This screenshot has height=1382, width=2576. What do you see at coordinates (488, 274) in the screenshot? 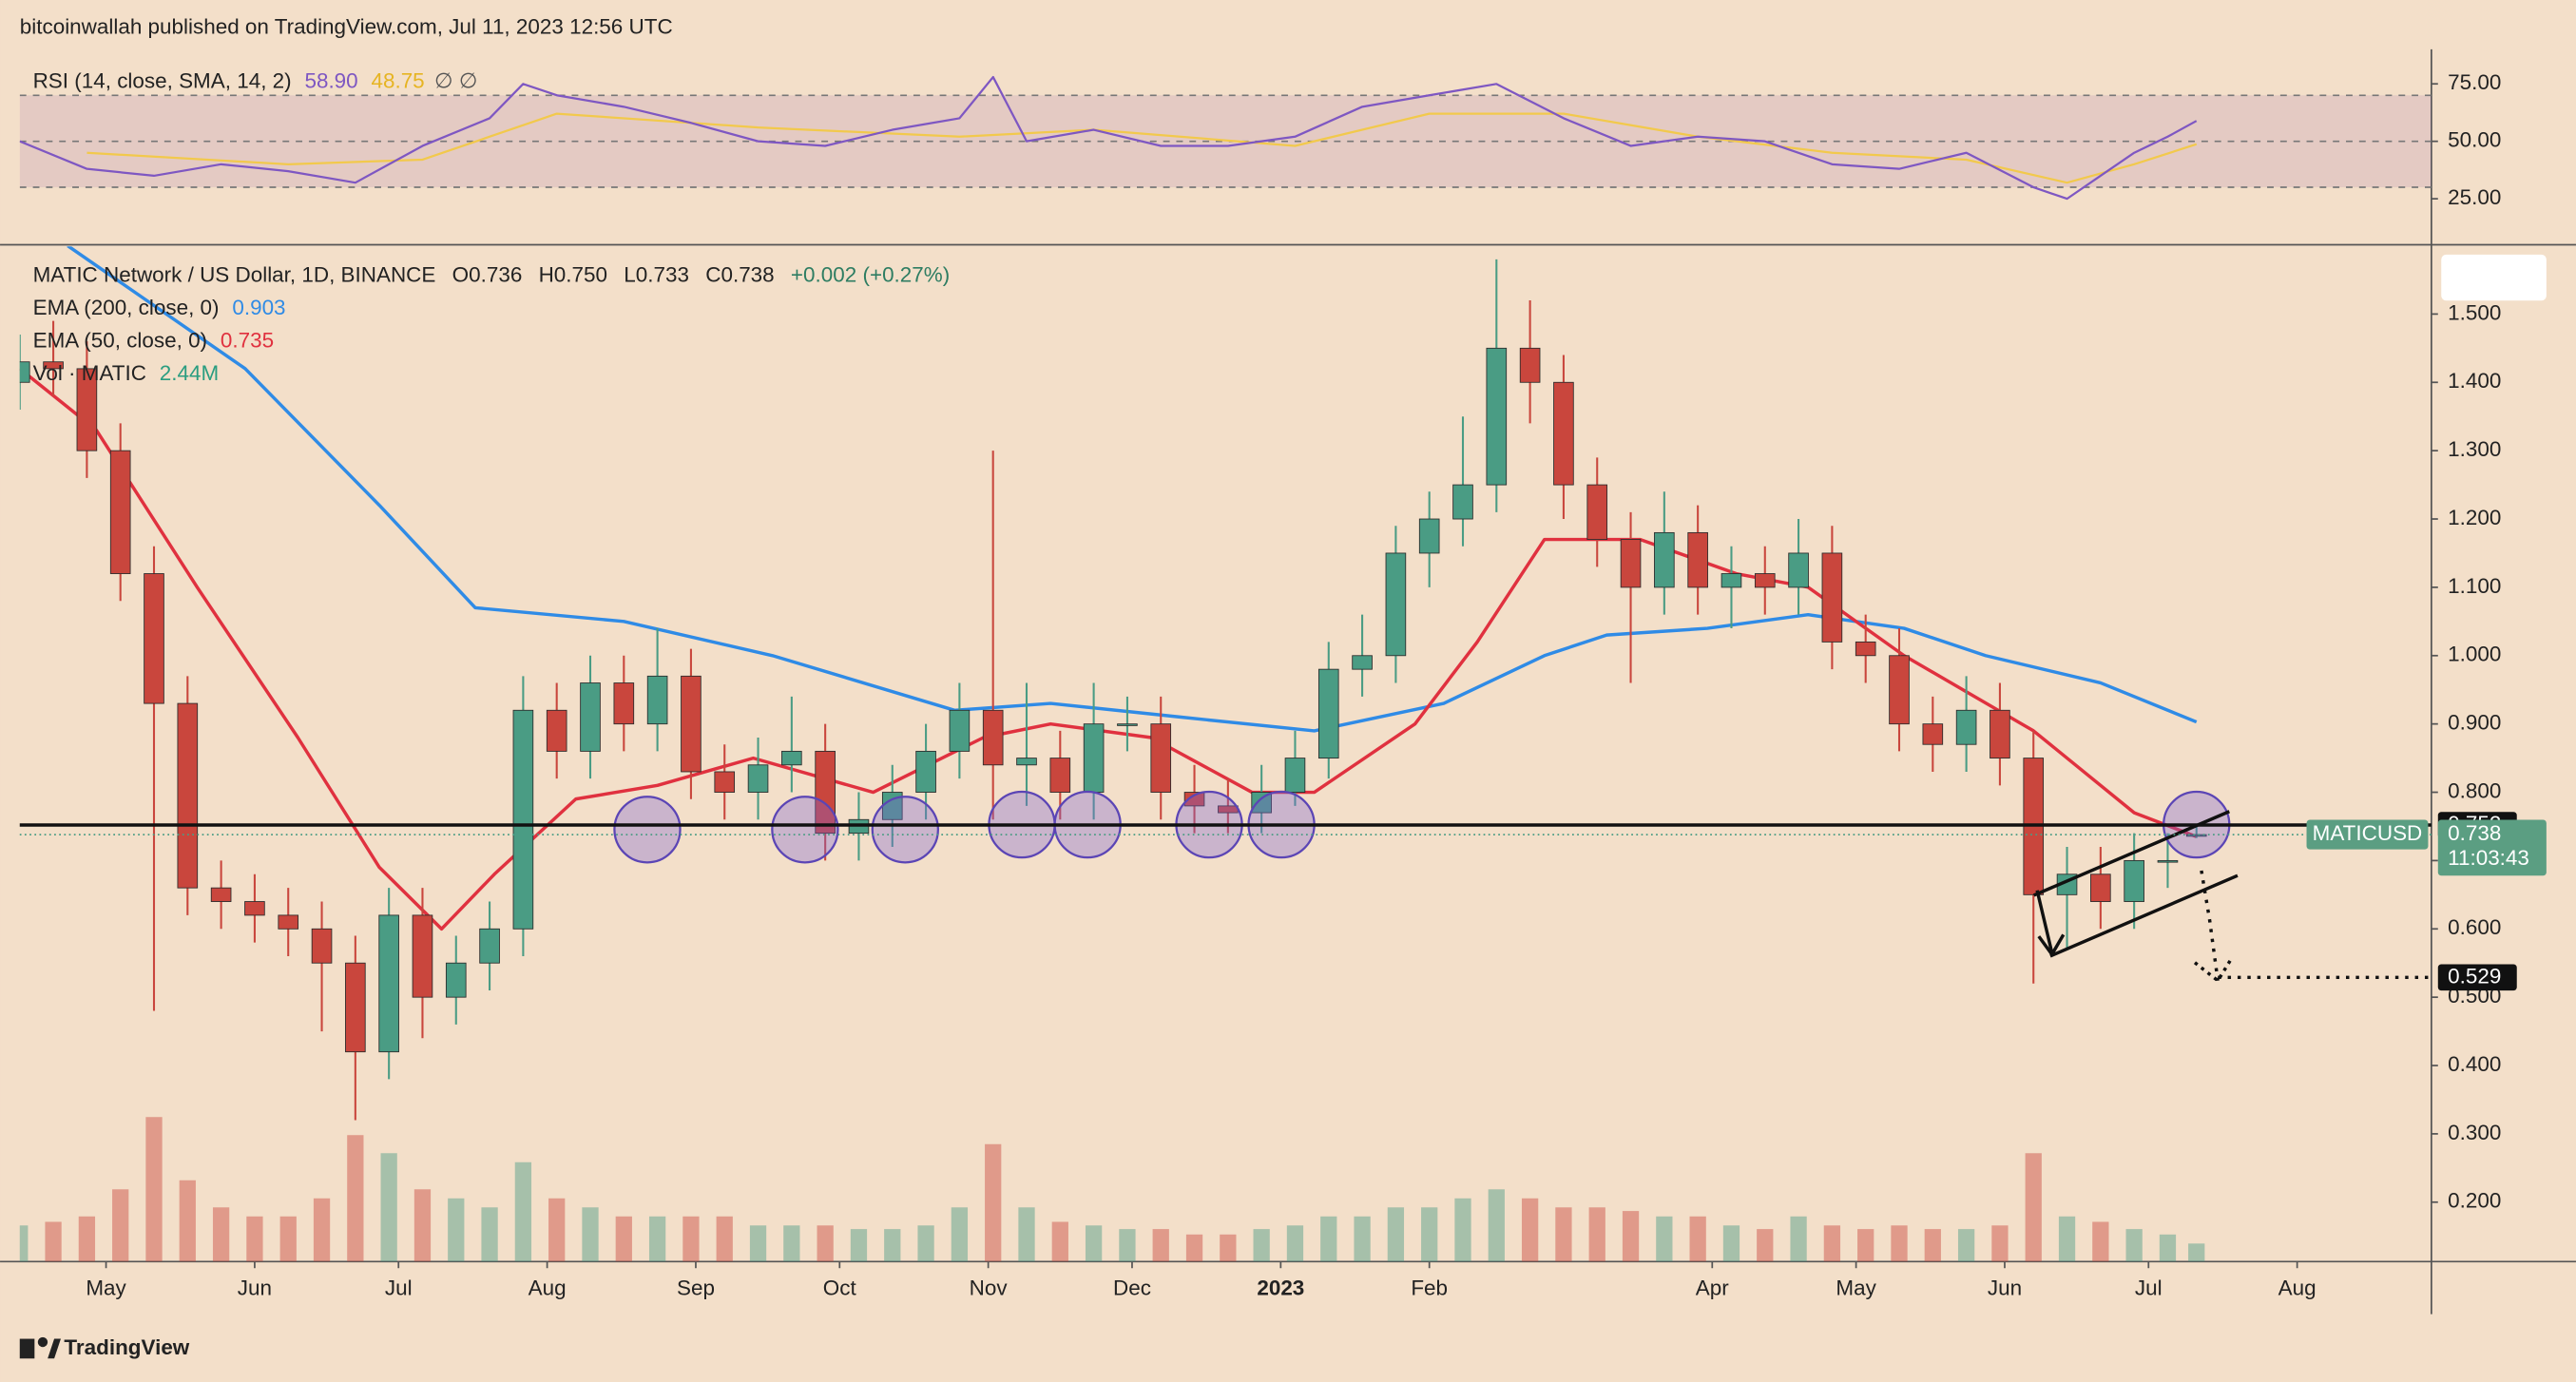
I see `ohlc: O0.736` at bounding box center [488, 274].